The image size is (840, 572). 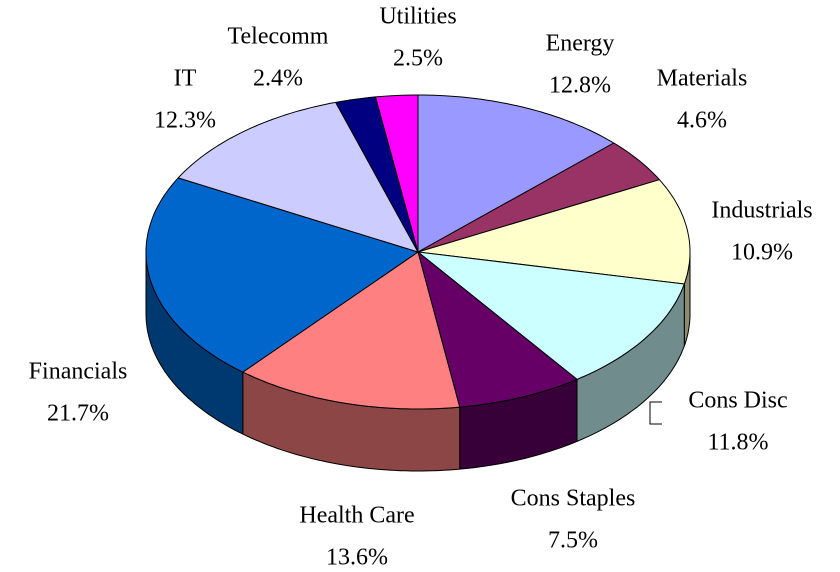 What do you see at coordinates (580, 86) in the screenshot?
I see `value-label: 12.8%` at bounding box center [580, 86].